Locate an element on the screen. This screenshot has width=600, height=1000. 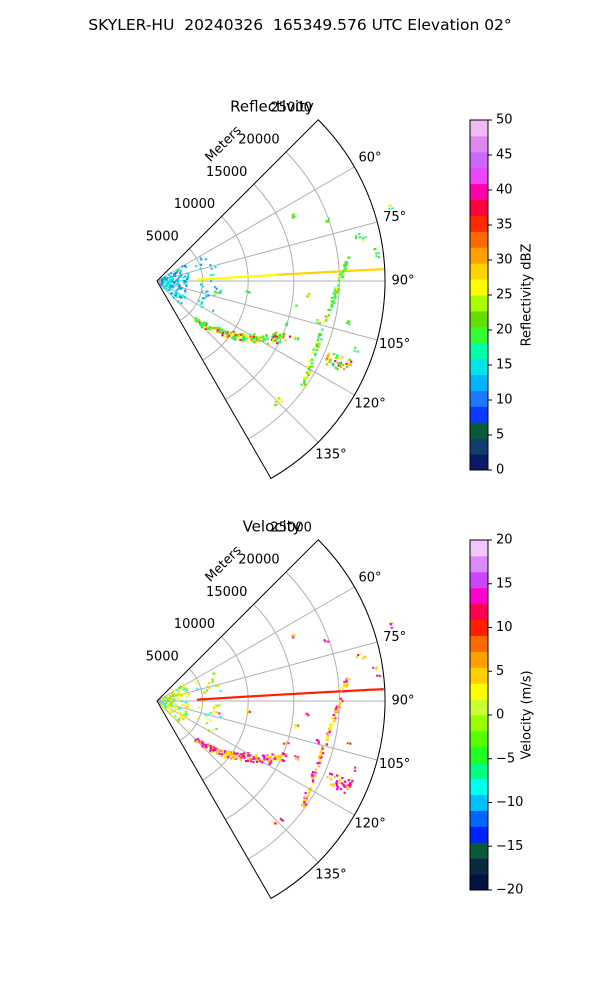
theta-tick-label: 60° is located at coordinates (370, 158).